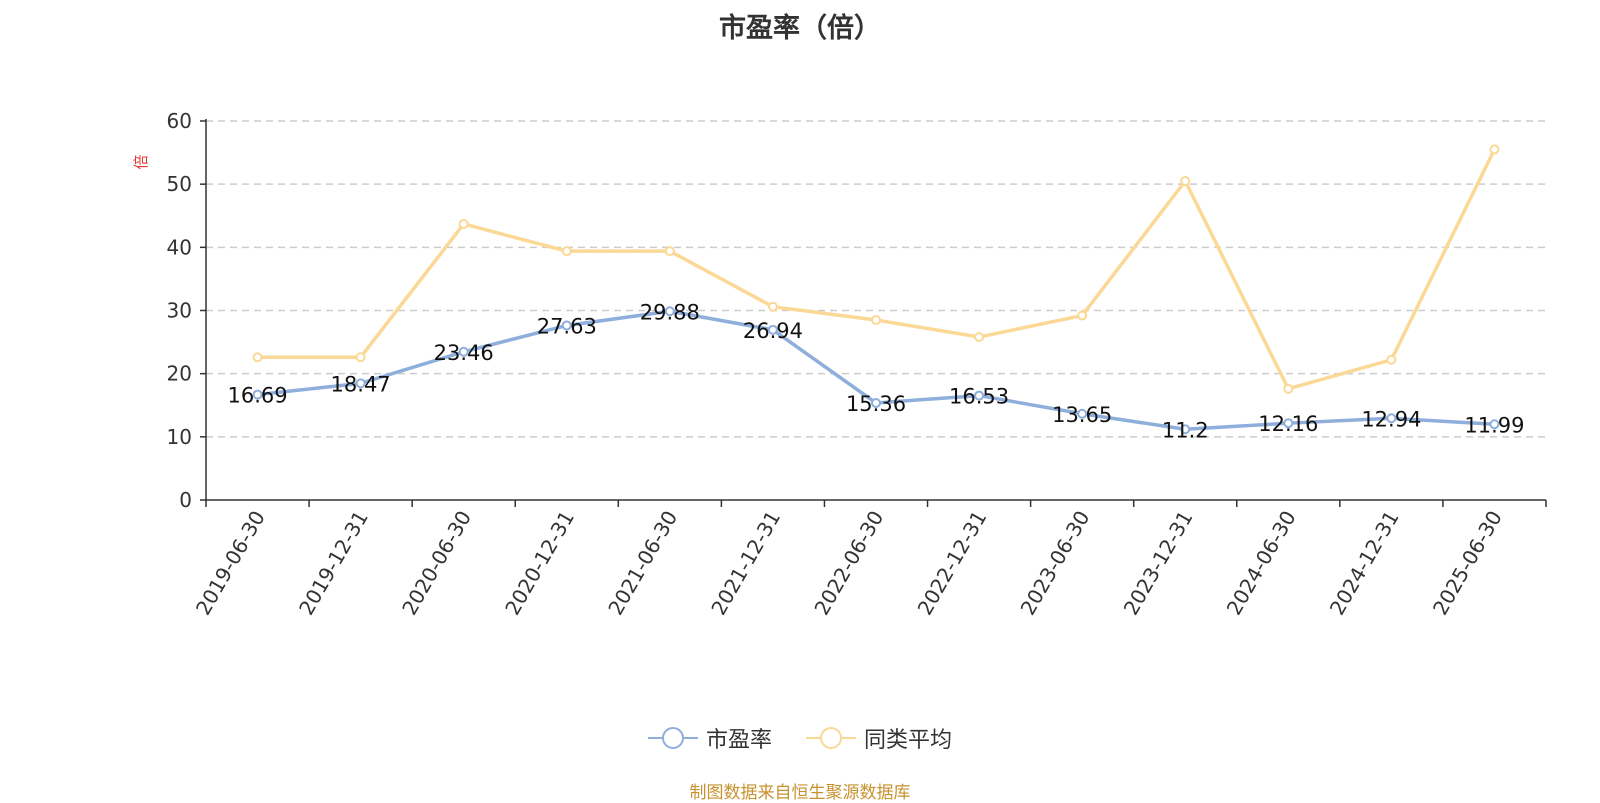 The image size is (1600, 803). Describe the element at coordinates (1364, 563) in the screenshot. I see `x-tick-label: 2024-12-31` at that location.